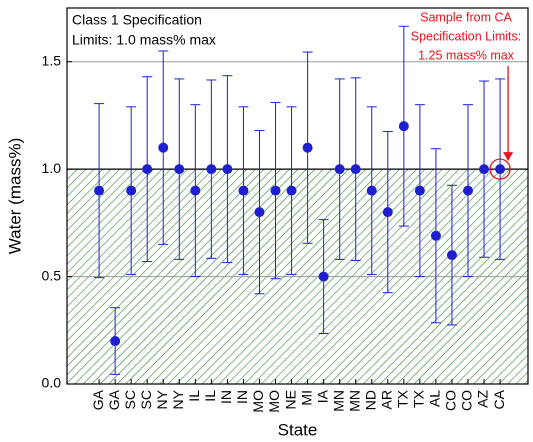 Image resolution: width=533 pixels, height=442 pixels. What do you see at coordinates (52, 168) in the screenshot?
I see `y-tick-label: 1.0` at bounding box center [52, 168].